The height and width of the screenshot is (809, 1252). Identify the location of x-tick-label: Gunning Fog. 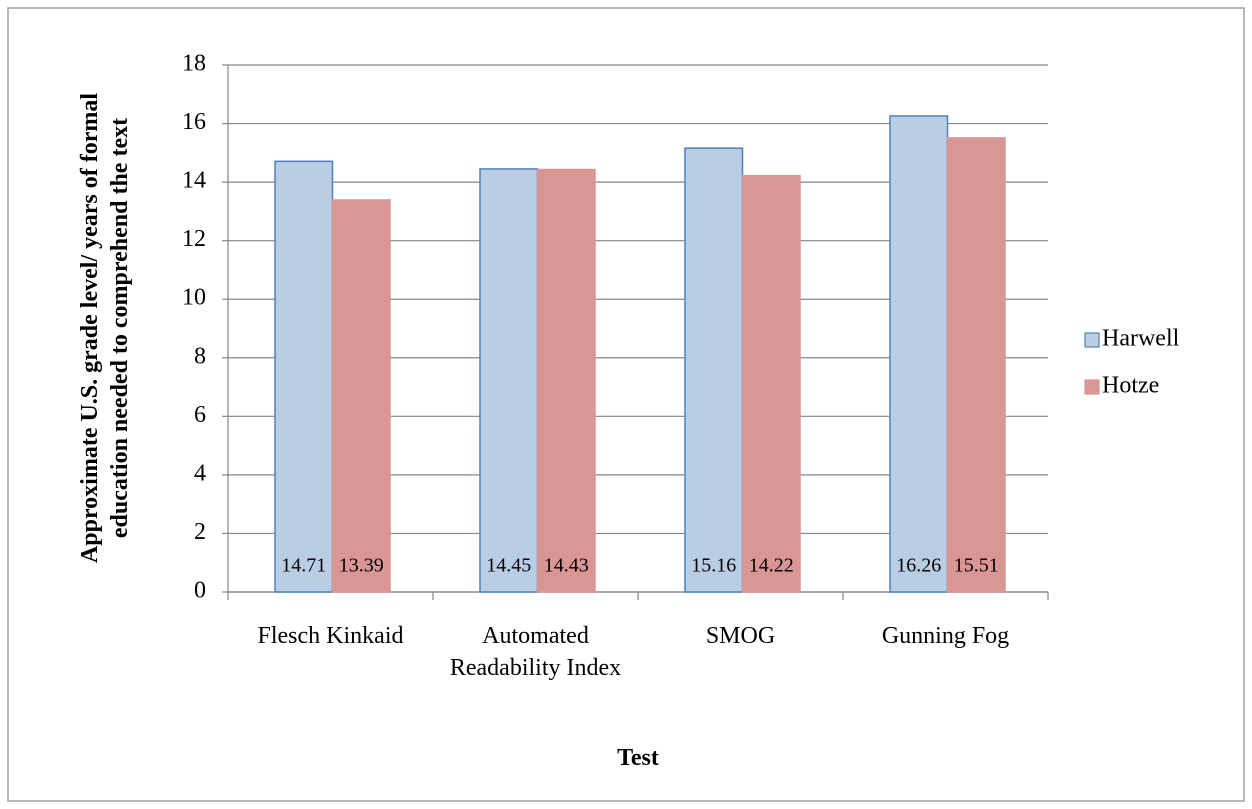
(945, 636).